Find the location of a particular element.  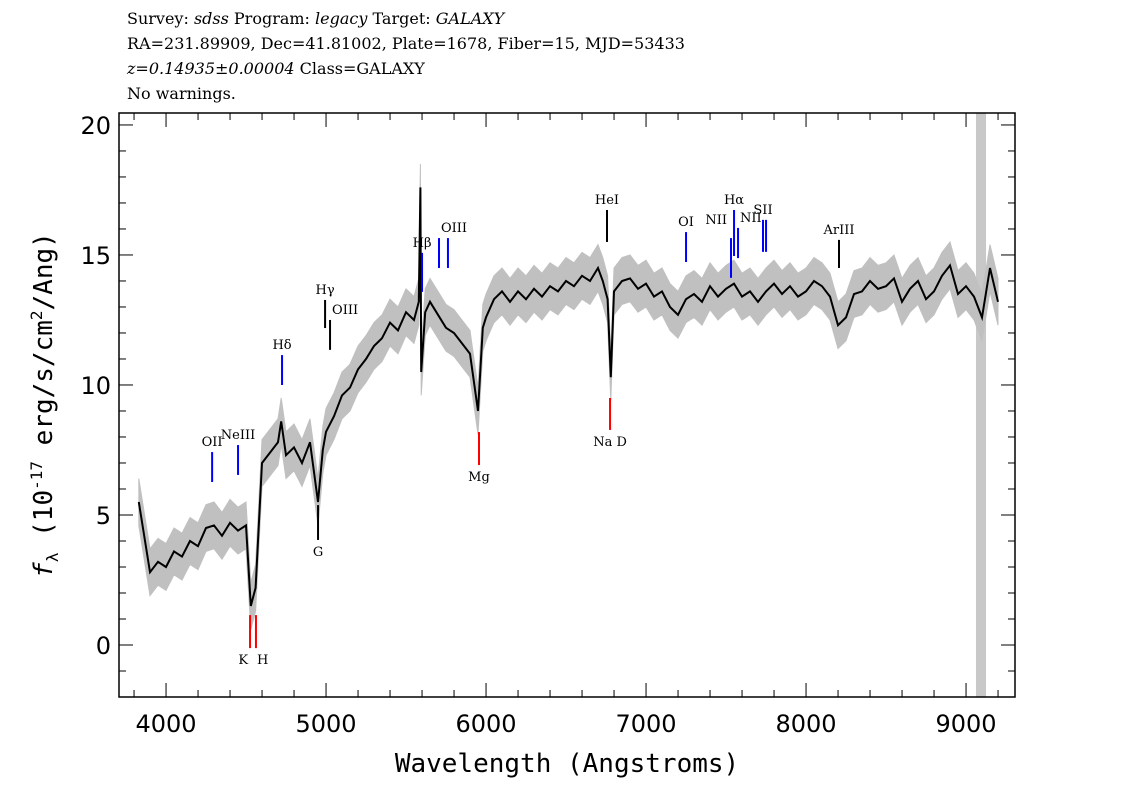

line-label: G is located at coordinates (318, 552).